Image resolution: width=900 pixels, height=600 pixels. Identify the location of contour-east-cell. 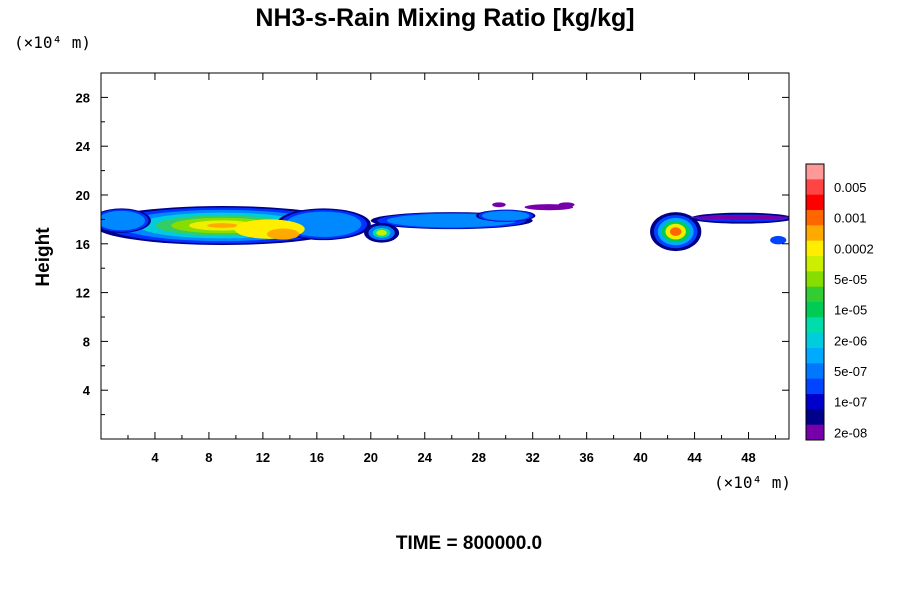
(676, 231).